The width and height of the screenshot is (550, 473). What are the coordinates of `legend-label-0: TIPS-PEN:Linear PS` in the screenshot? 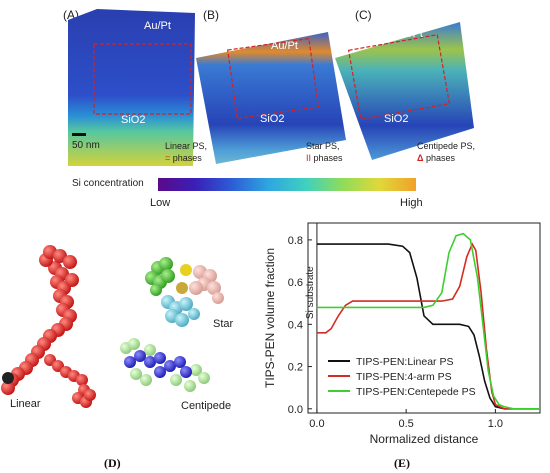 It's located at (404, 362).